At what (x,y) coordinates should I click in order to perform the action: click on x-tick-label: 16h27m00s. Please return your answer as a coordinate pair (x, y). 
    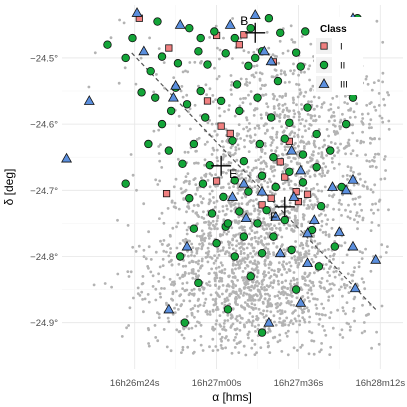
    Looking at the image, I should click on (217, 383).